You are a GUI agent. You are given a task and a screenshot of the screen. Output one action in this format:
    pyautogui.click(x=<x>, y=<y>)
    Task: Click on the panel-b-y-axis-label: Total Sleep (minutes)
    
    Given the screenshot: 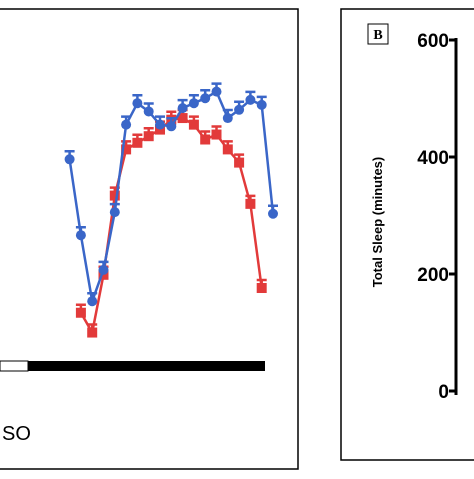 What is the action you would take?
    pyautogui.click(x=377, y=222)
    